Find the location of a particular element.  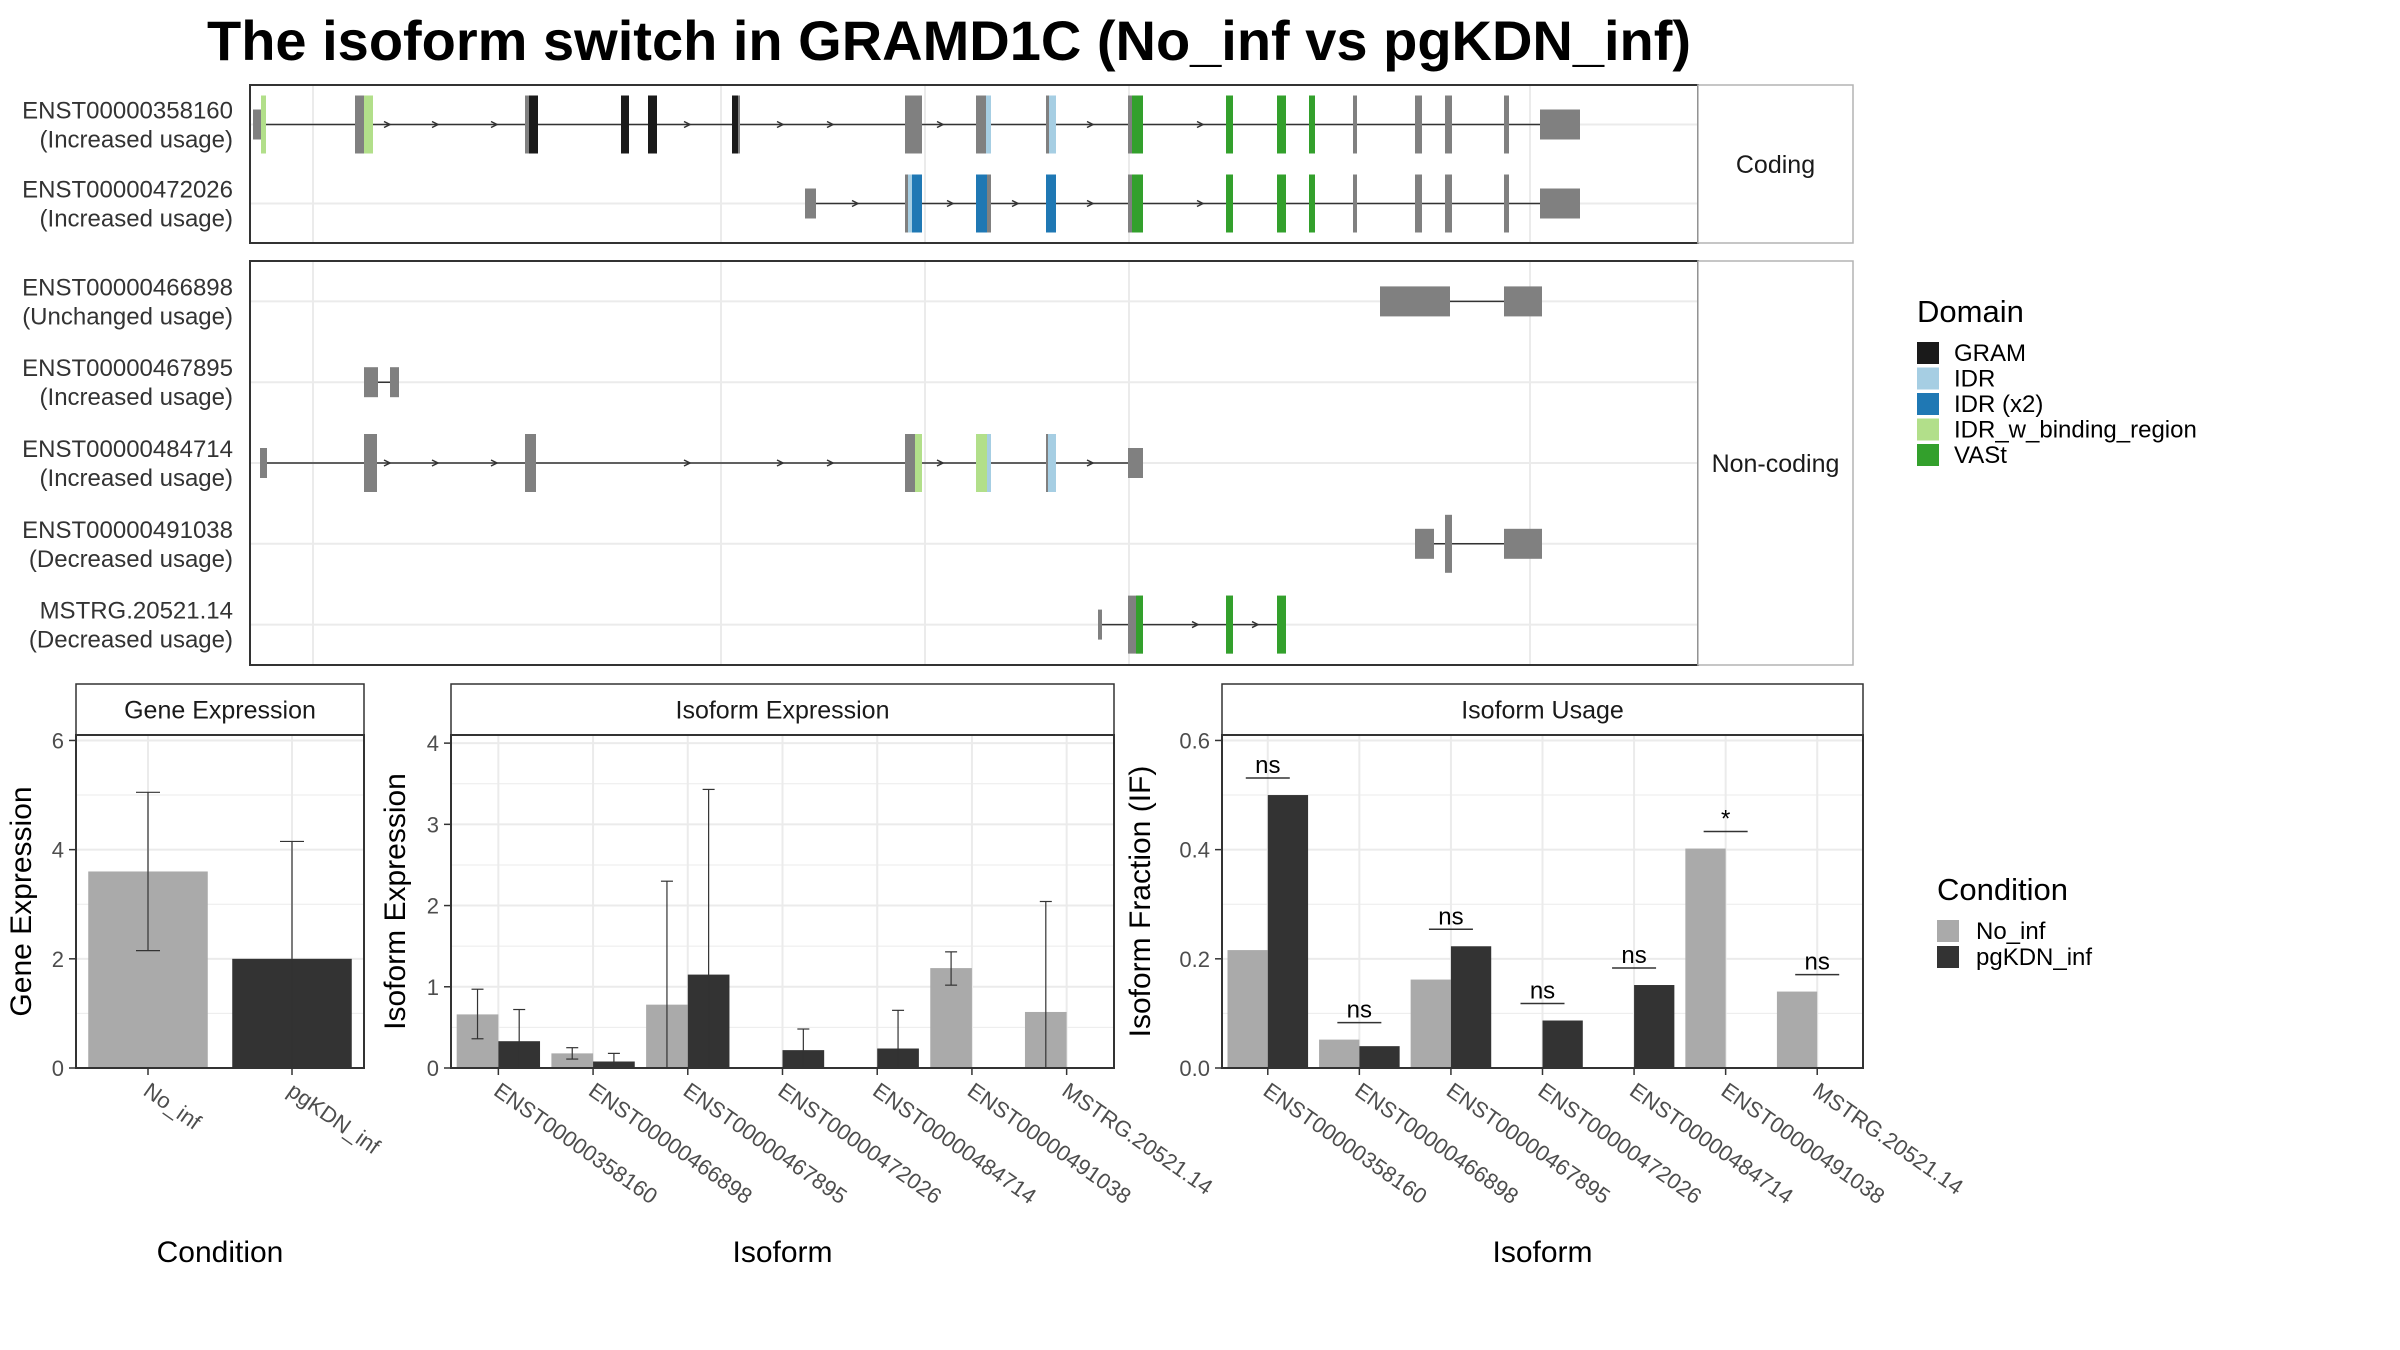

y-tick-label: 0.4 is located at coordinates (1194, 850).